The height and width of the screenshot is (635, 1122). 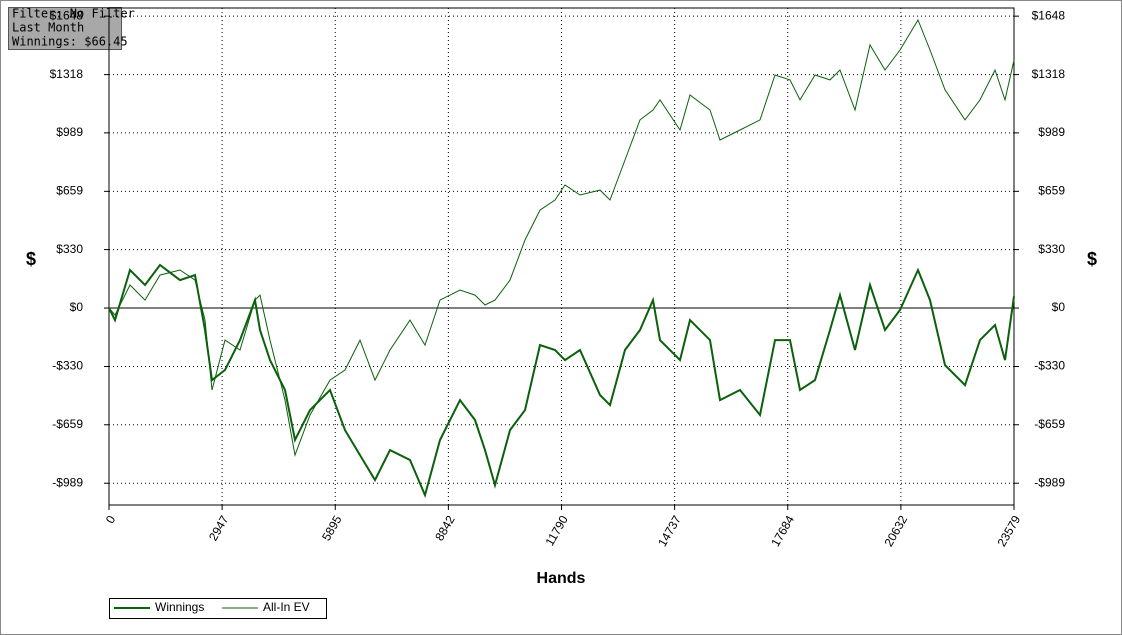 What do you see at coordinates (1049, 15) in the screenshot?
I see `y2-tick-label: $1648` at bounding box center [1049, 15].